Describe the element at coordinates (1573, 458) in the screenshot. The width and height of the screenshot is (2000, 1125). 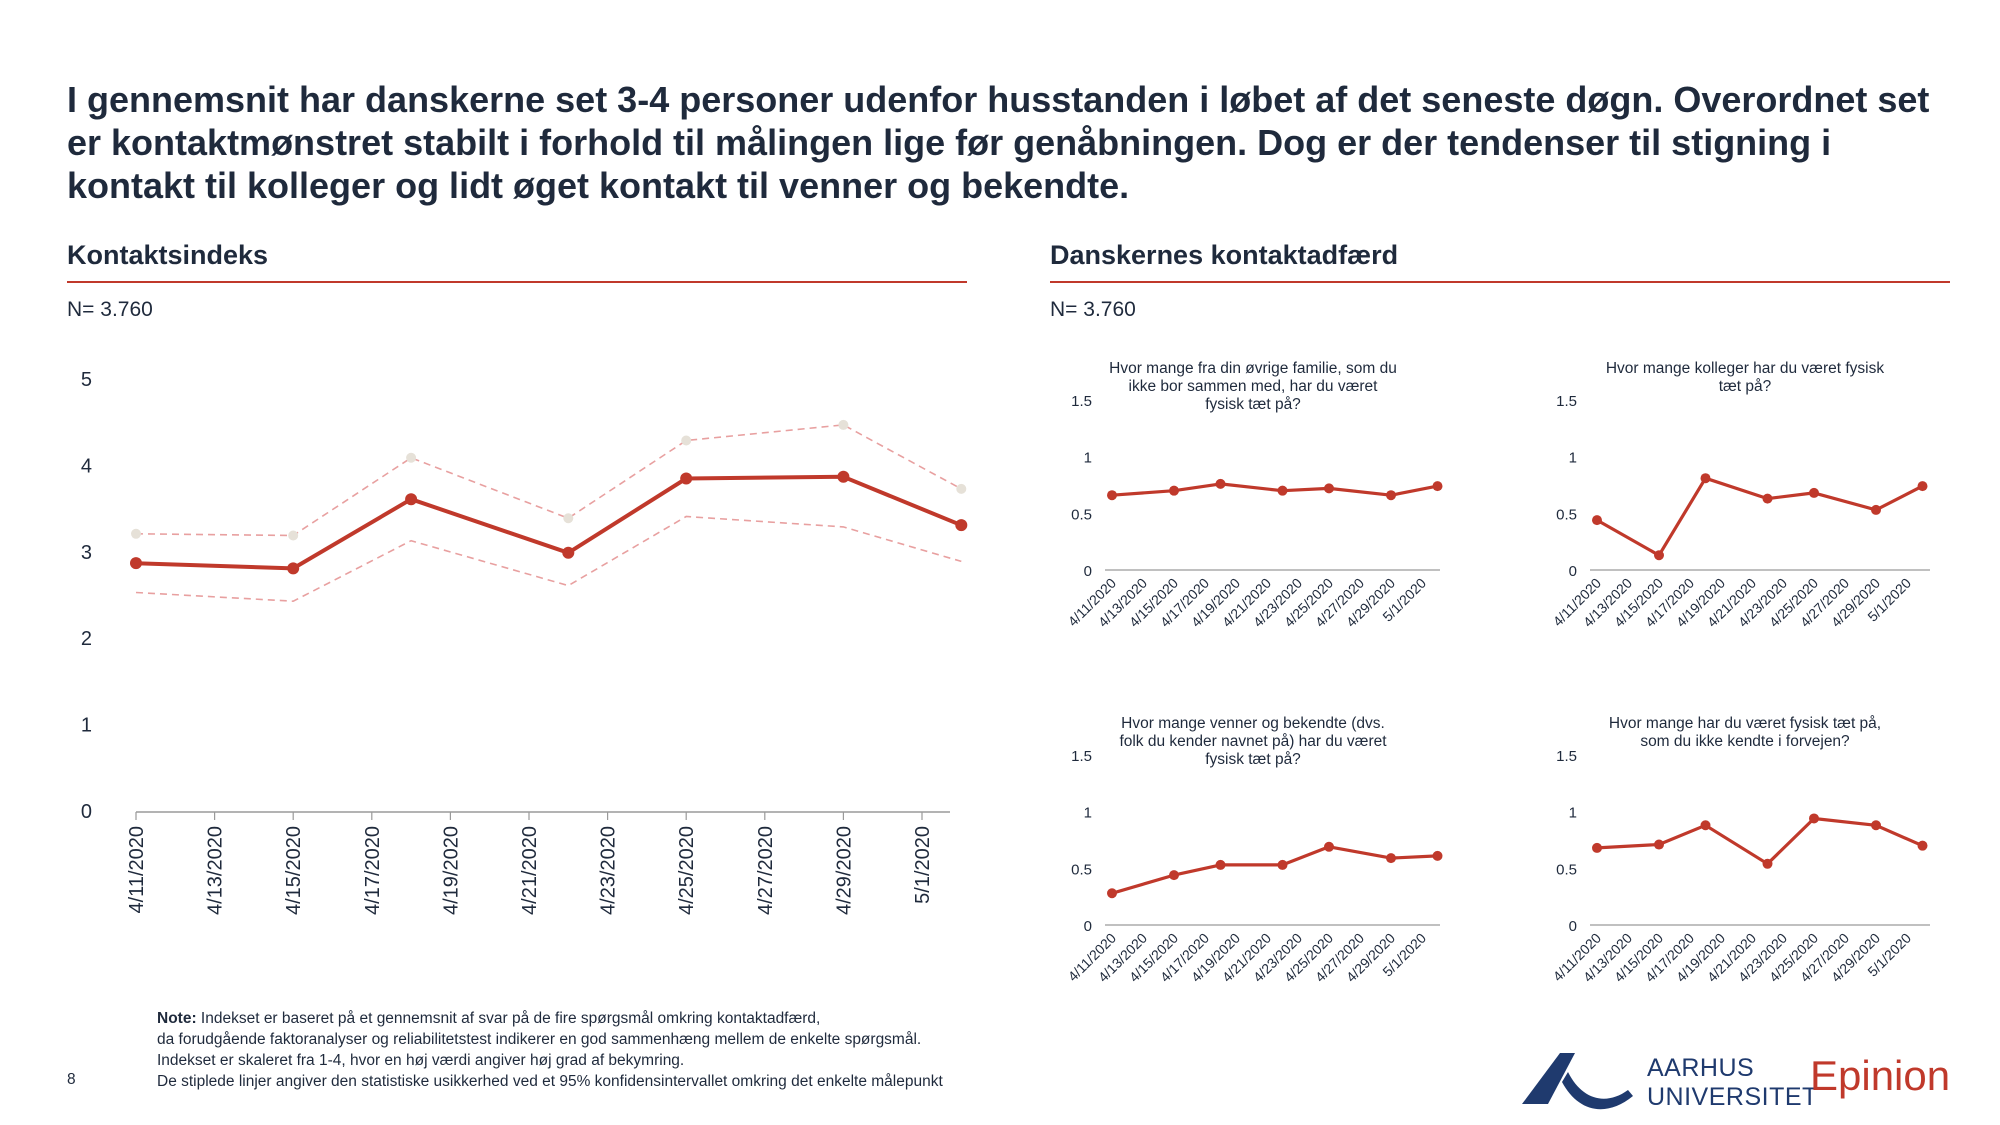
I see `chart-2-ytick-label: 1` at that location.